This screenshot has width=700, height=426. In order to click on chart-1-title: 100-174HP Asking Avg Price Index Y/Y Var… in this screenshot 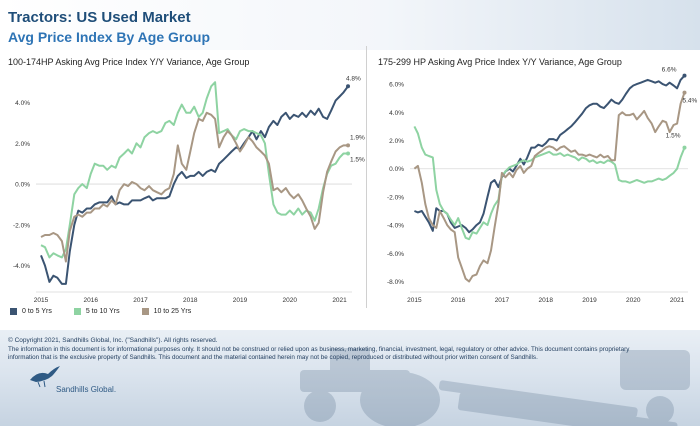, I will do `click(129, 62)`.